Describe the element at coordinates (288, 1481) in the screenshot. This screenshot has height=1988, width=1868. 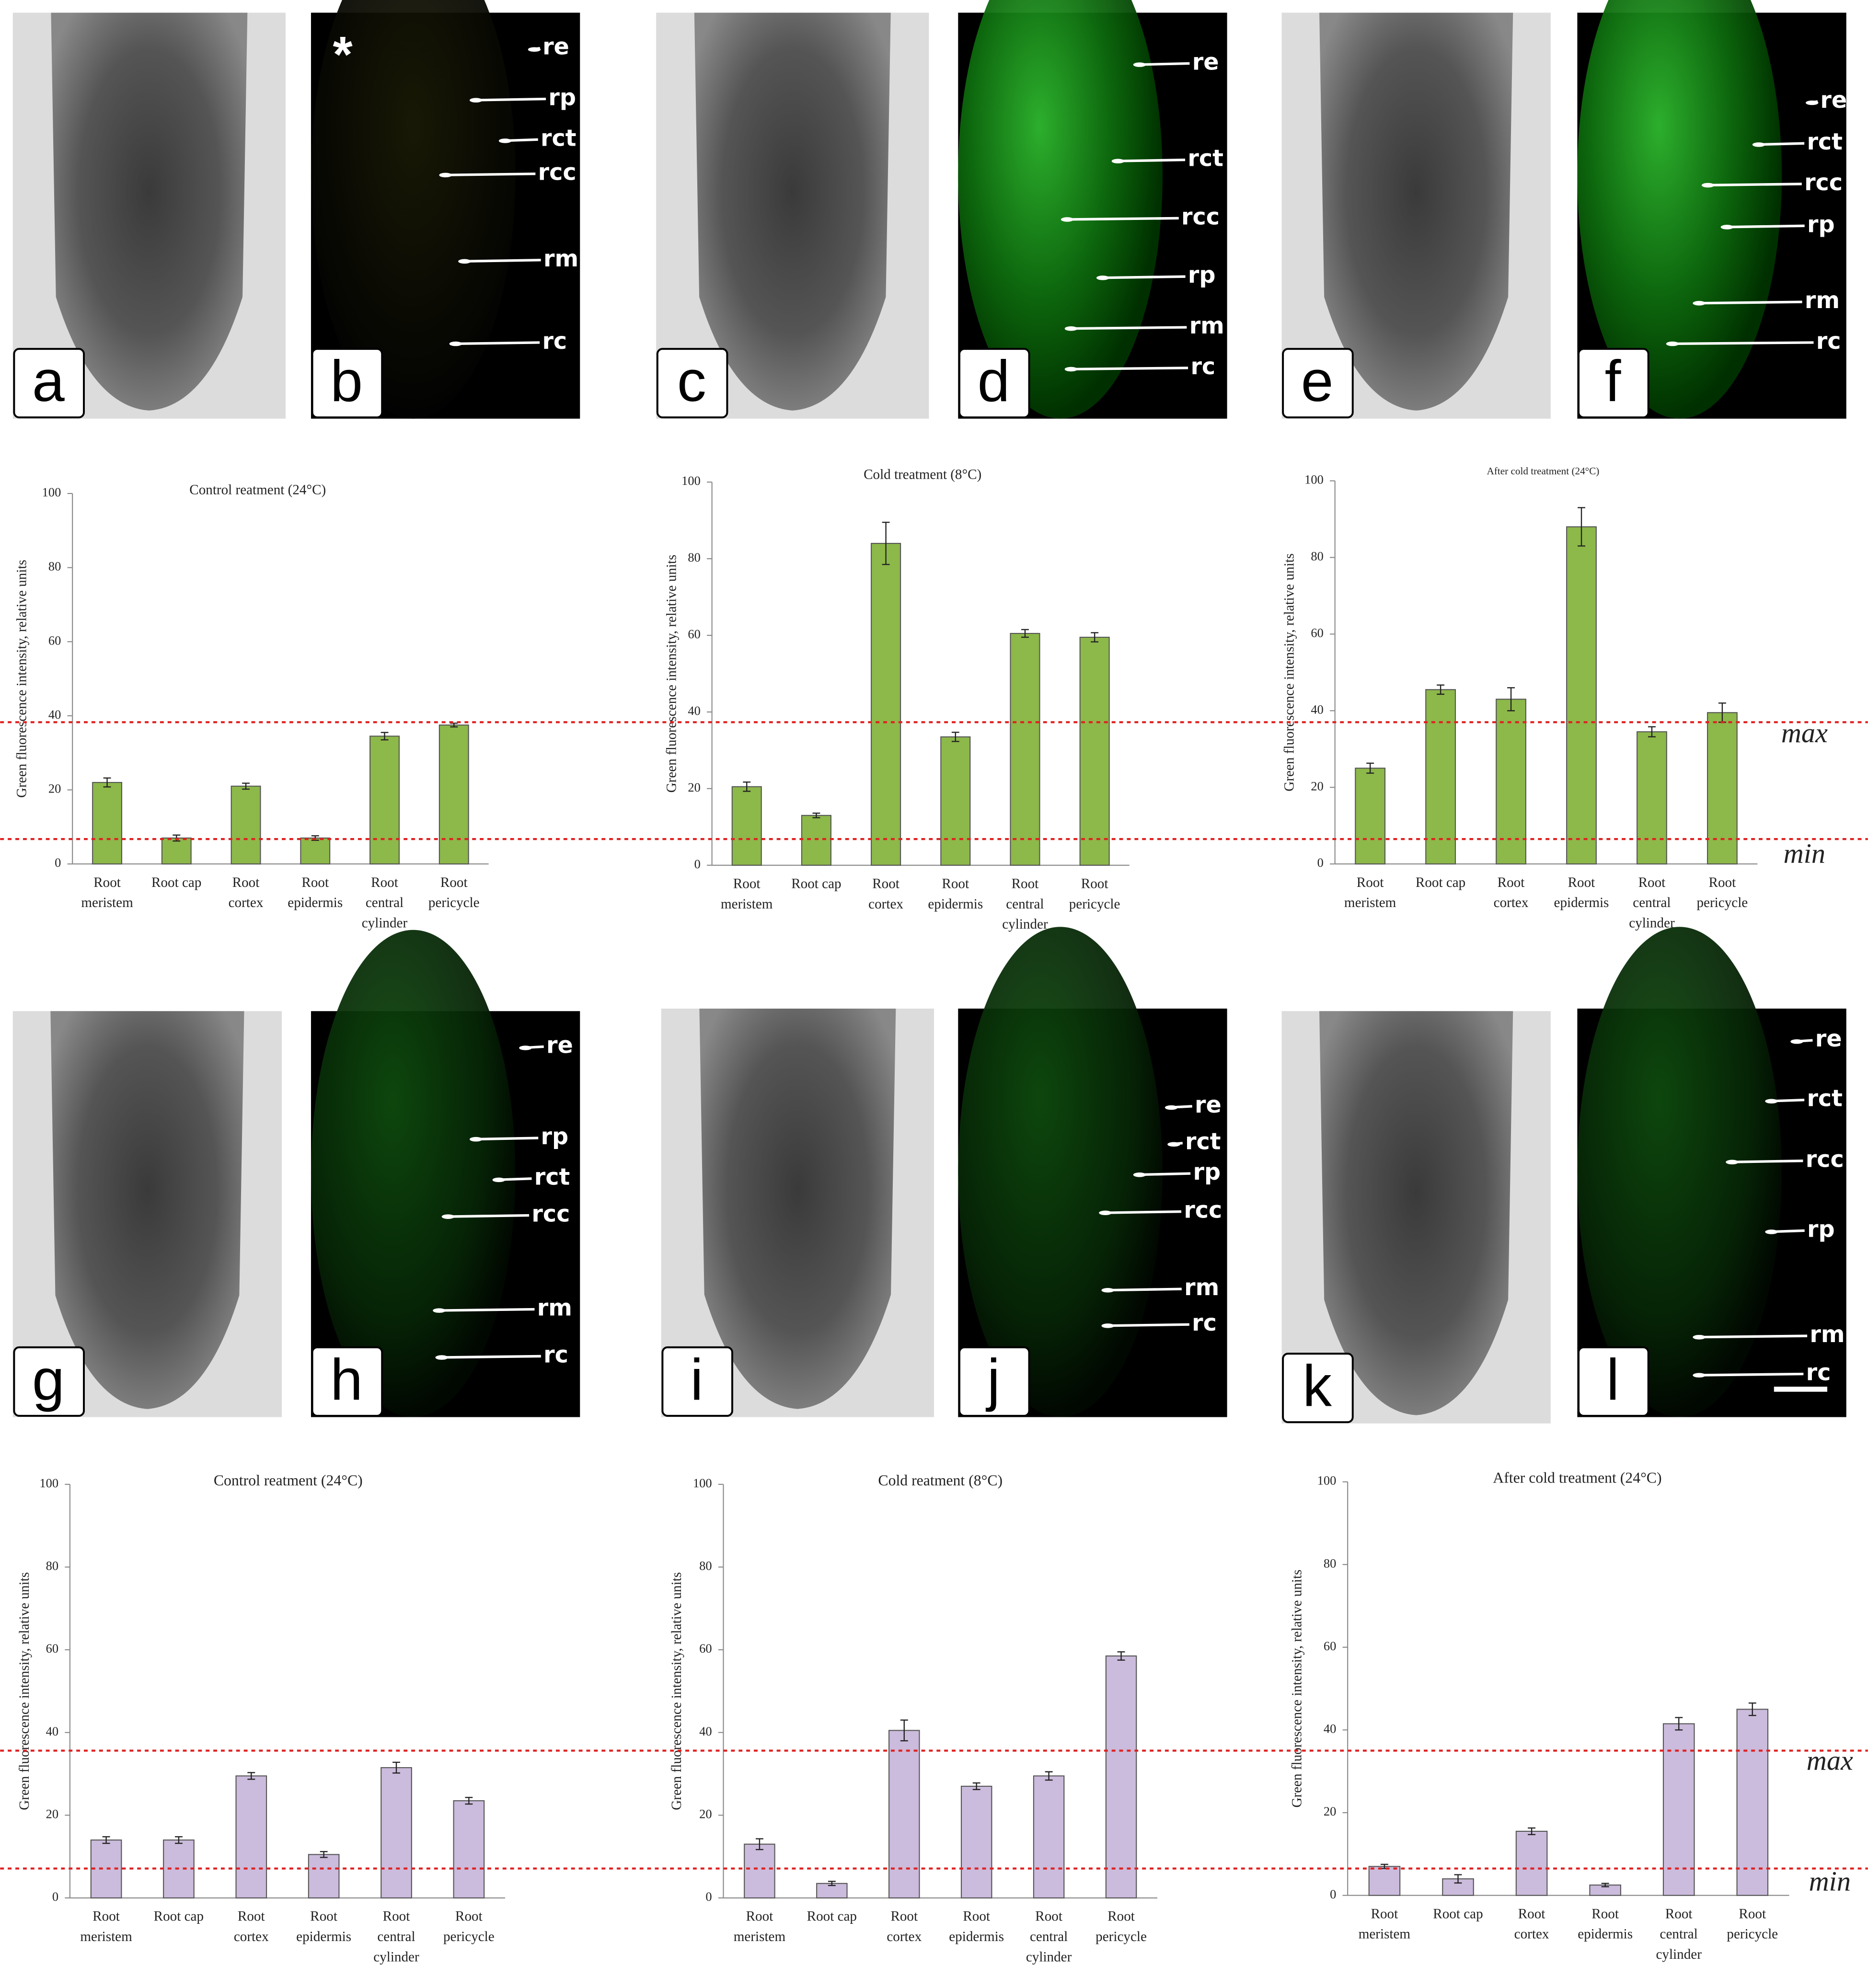
I see `chart-title: Control reatment (24°C)` at that location.